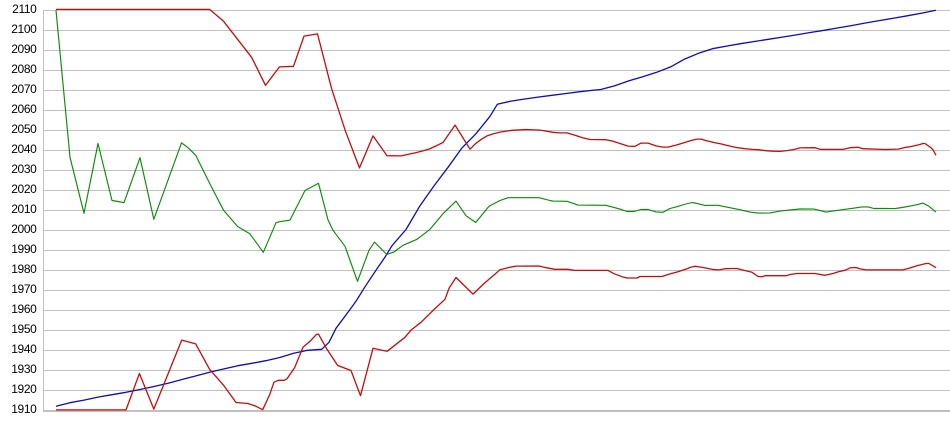  What do you see at coordinates (24, 49) in the screenshot?
I see `svg-text: 2090` at bounding box center [24, 49].